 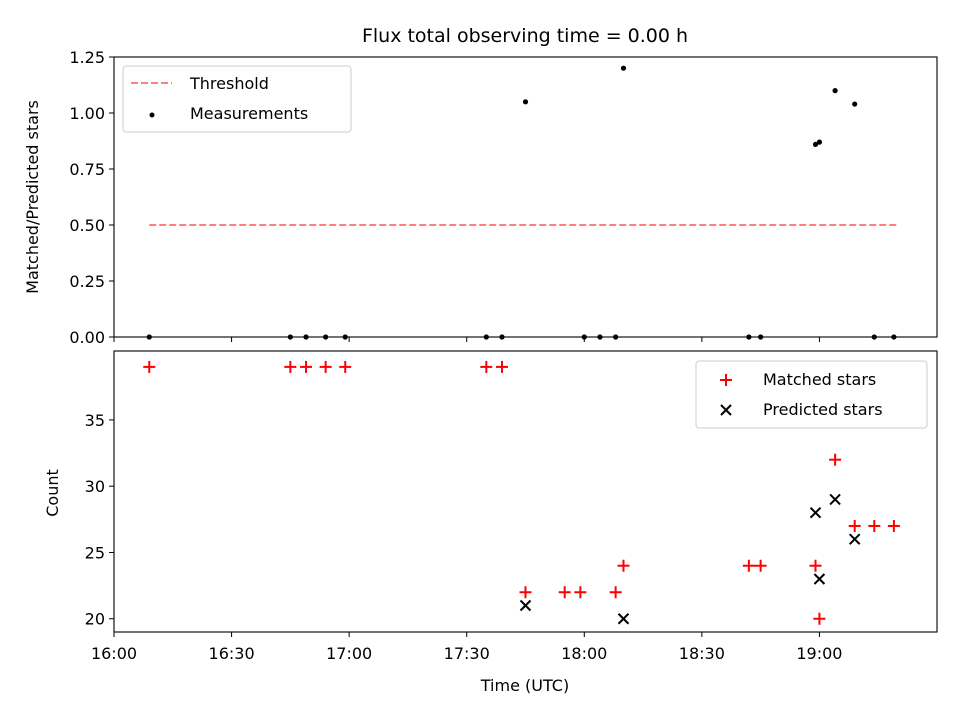 What do you see at coordinates (95, 486) in the screenshot?
I see `bottom-y-tick-label: 30` at bounding box center [95, 486].